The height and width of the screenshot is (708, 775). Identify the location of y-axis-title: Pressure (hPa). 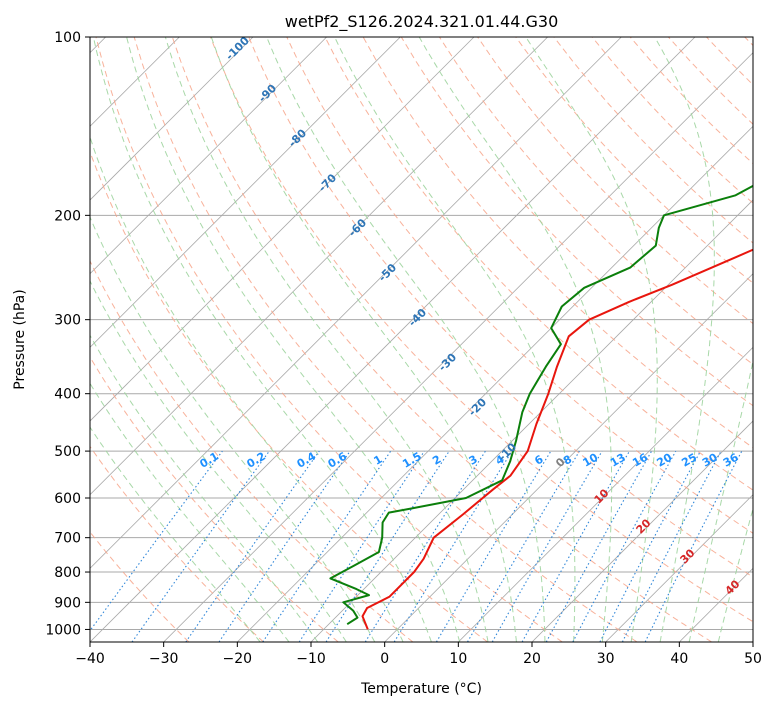
(20, 339).